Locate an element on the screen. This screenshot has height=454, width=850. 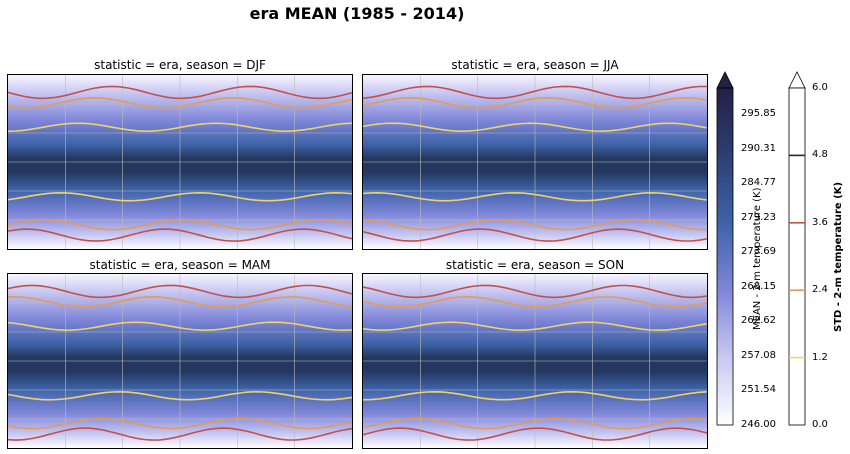
std-colorbar-tick: 6.0 is located at coordinates (820, 87).